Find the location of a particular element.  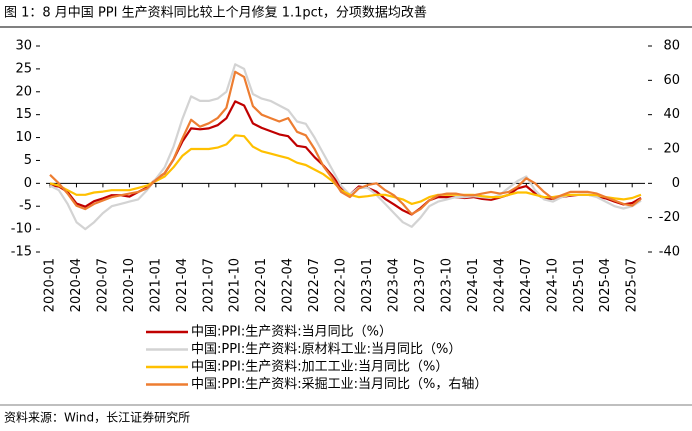

x-tick-label: 2023-10 is located at coordinates (446, 285).